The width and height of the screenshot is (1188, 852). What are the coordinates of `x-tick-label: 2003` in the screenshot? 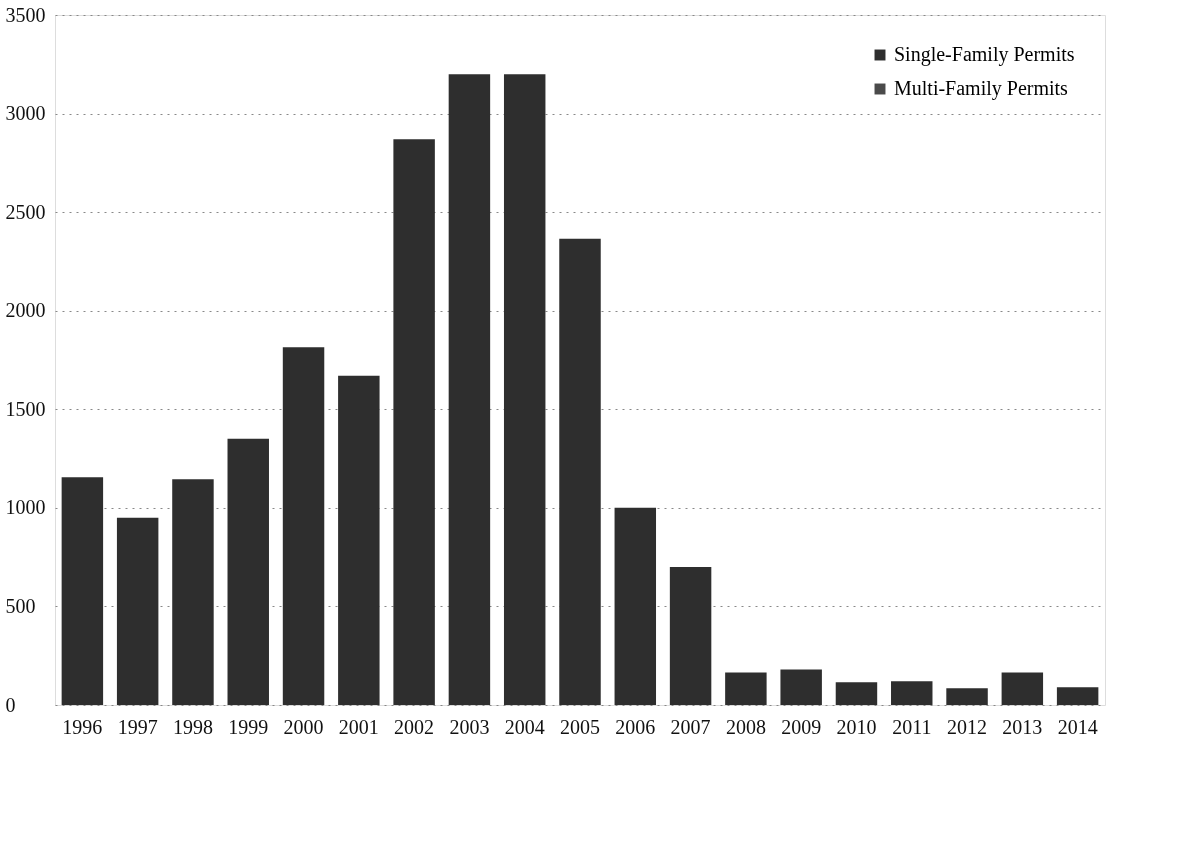 It's located at (469, 726).